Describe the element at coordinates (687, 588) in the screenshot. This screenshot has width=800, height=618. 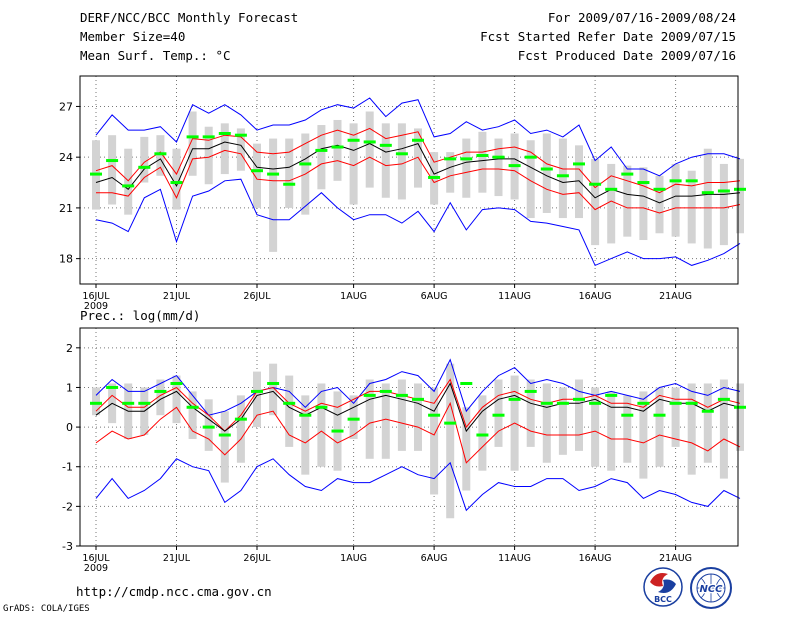
I see `logos: BCC NCC` at that location.